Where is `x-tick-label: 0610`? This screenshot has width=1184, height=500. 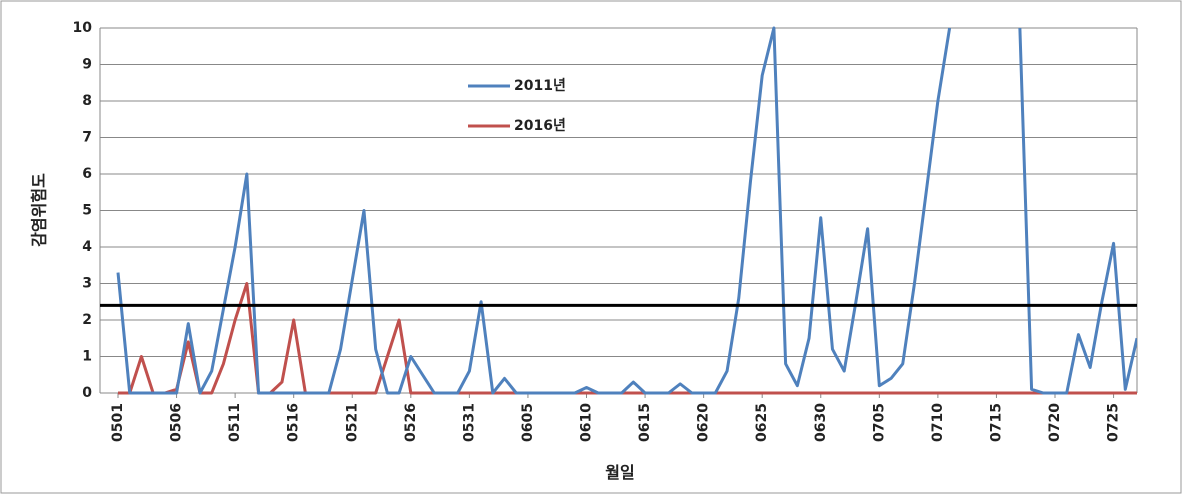 x-tick-label: 0610 is located at coordinates (587, 422).